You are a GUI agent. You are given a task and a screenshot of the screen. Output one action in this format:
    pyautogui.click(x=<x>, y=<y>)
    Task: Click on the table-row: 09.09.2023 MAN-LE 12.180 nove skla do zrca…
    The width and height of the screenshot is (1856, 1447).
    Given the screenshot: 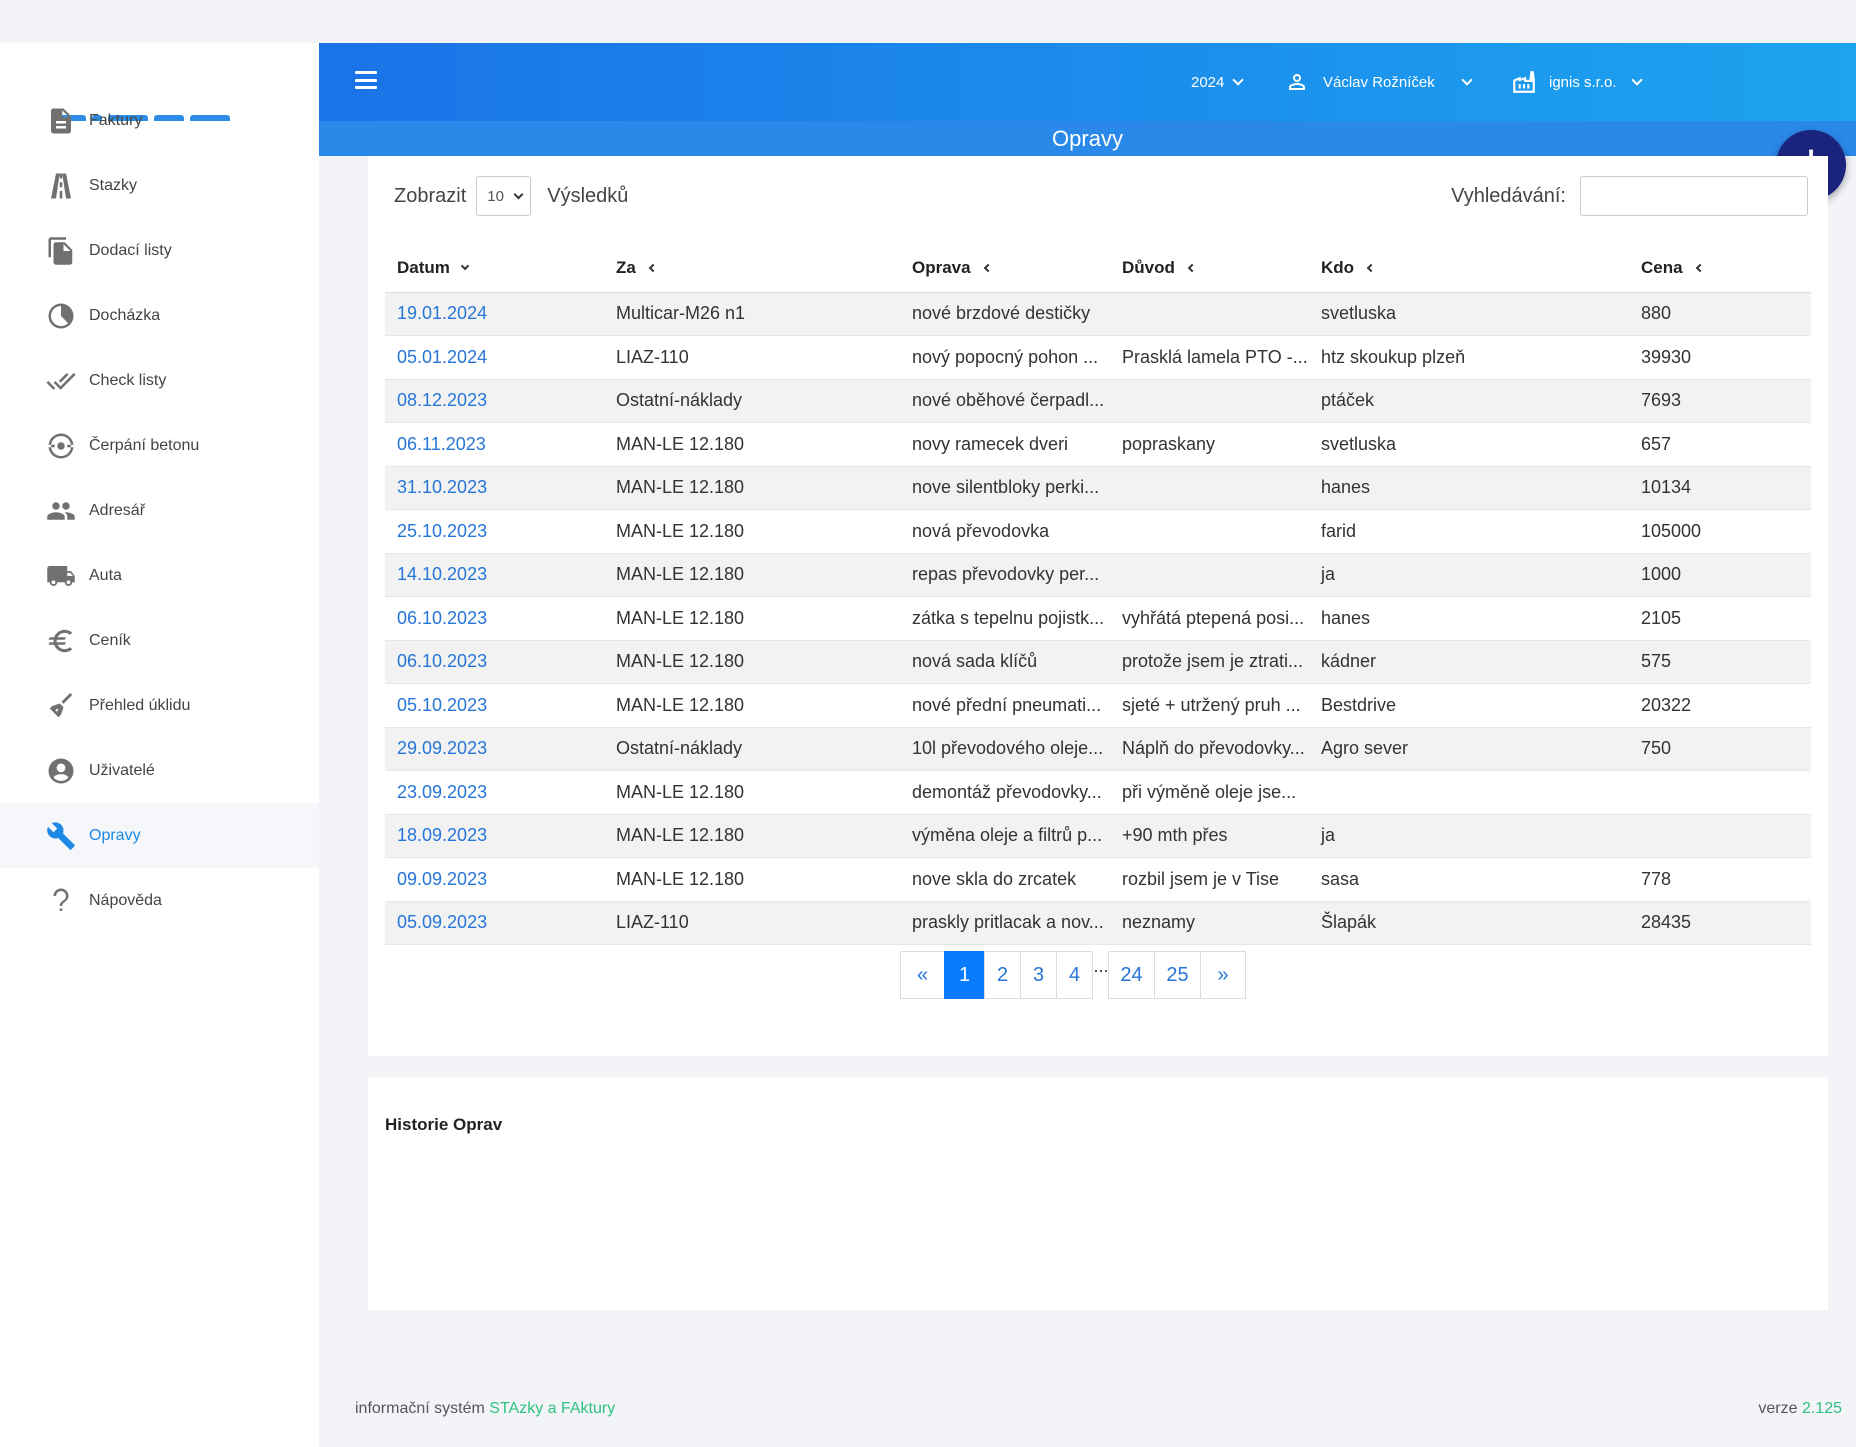 What is the action you would take?
    pyautogui.click(x=1098, y=879)
    